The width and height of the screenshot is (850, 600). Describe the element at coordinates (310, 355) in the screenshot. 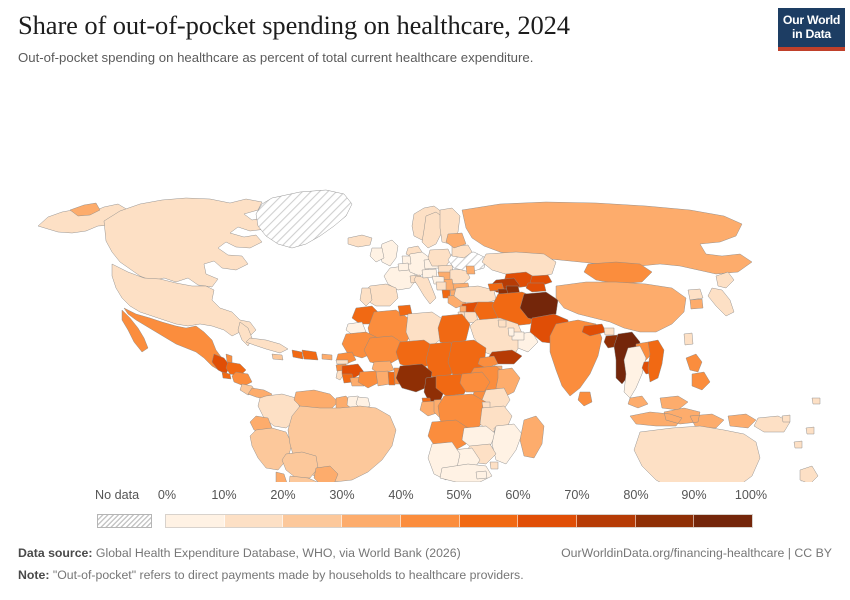

I see `country-dominican-republic` at that location.